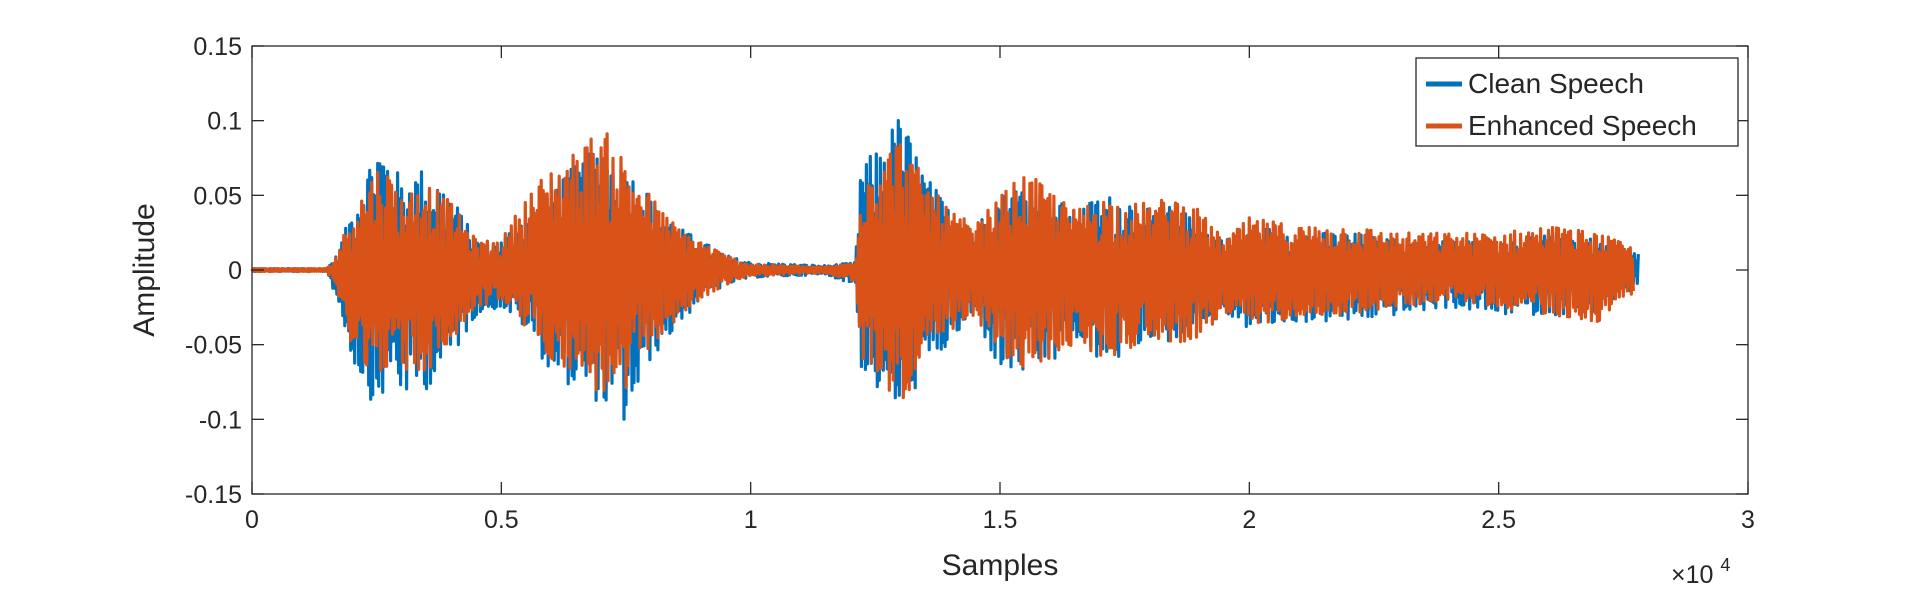  What do you see at coordinates (213, 495) in the screenshot?
I see `y-tick-label: -0.15` at bounding box center [213, 495].